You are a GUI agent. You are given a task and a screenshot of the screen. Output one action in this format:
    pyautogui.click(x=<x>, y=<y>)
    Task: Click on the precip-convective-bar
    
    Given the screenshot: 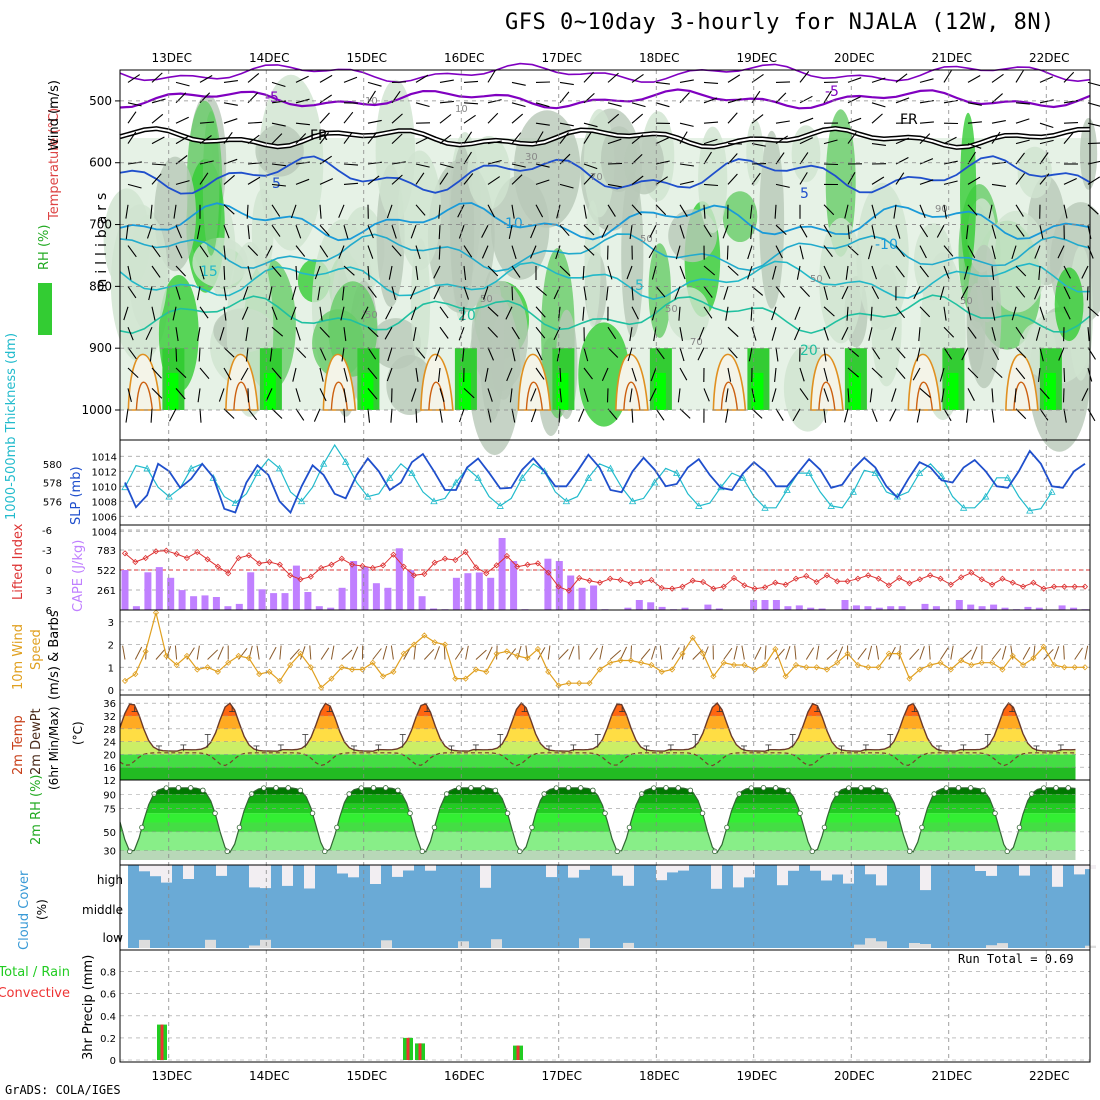 What is the action you would take?
    pyautogui.click(x=162, y=1042)
    